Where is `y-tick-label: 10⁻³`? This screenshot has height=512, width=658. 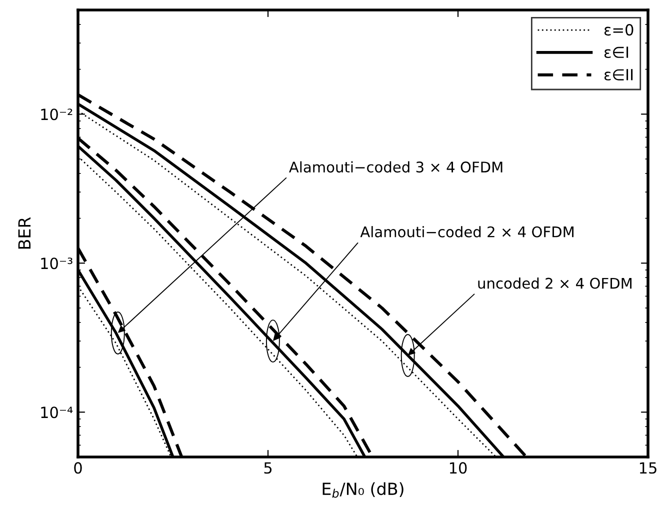 y-tick-label: 10⁻³ is located at coordinates (56, 264).